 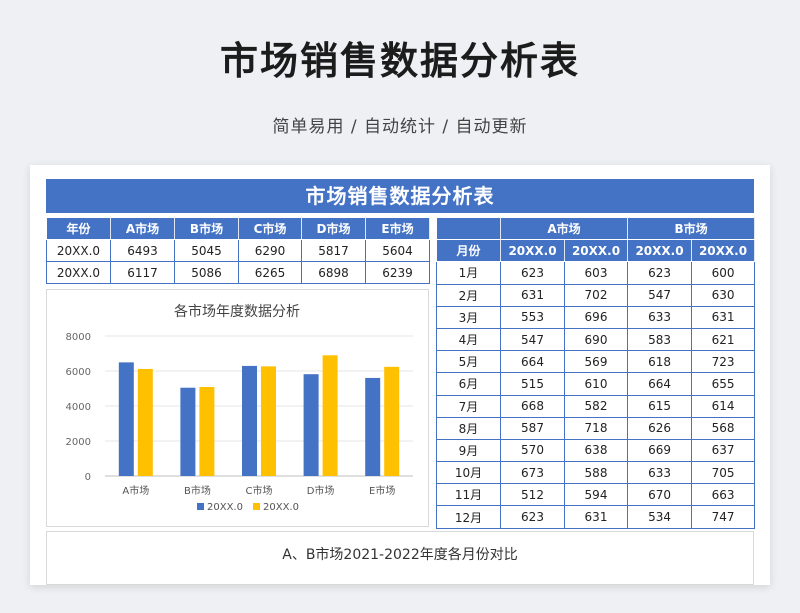 I want to click on table-cell: 655, so click(x=723, y=384).